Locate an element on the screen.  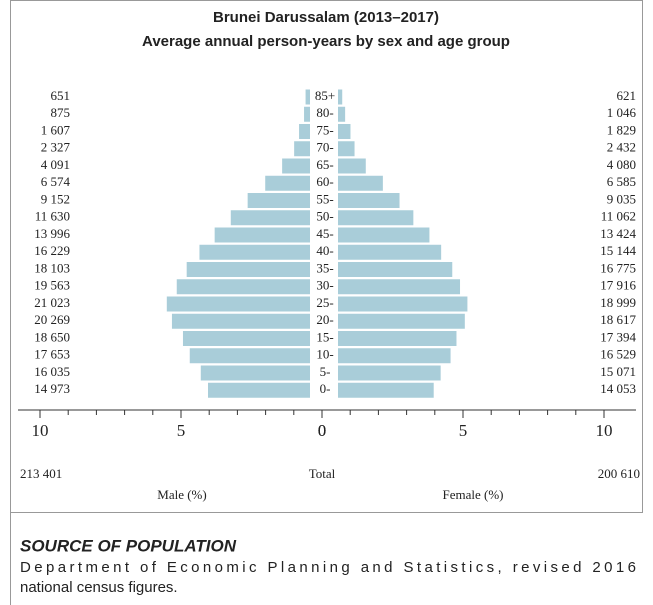
total-count: 200 610 is located at coordinates (619, 473).